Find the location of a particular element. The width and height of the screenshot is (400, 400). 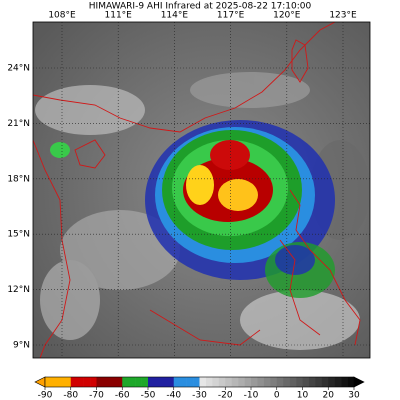

latitude-label: 24°N is located at coordinates (18, 69).